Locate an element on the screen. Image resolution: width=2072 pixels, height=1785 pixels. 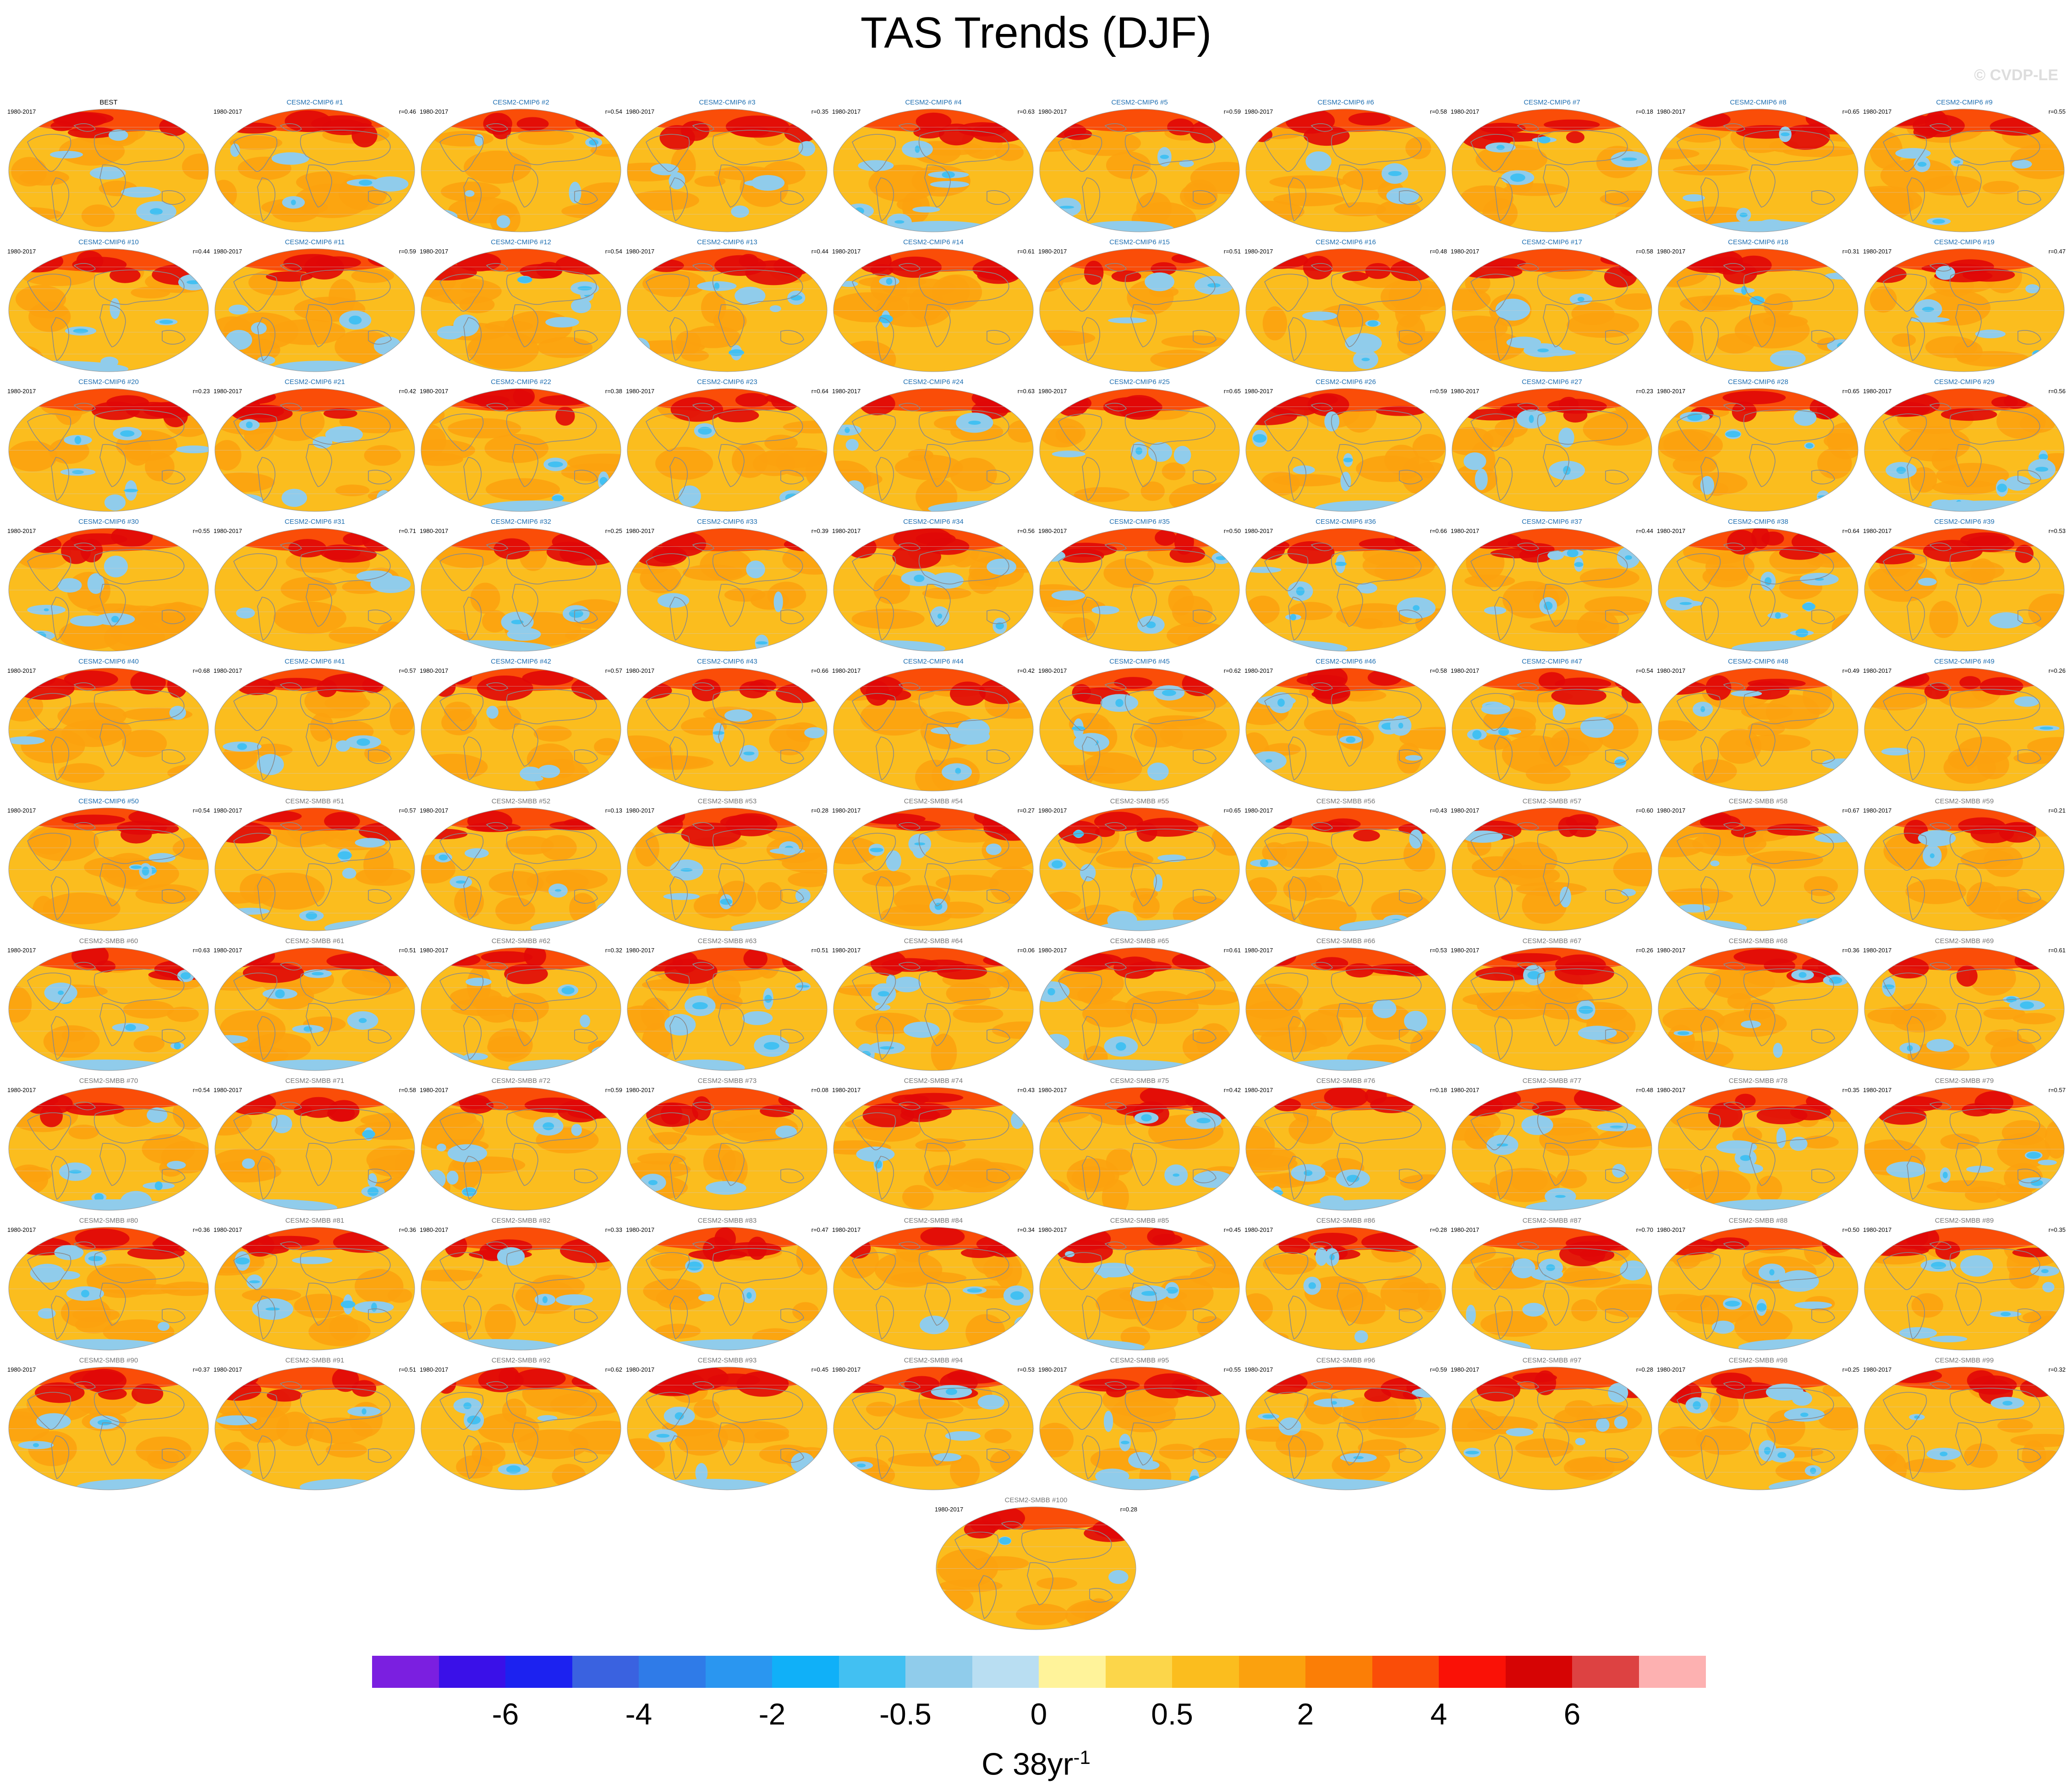
panel-title: CESM2-CMIP6 #40 is located at coordinates (109, 661).